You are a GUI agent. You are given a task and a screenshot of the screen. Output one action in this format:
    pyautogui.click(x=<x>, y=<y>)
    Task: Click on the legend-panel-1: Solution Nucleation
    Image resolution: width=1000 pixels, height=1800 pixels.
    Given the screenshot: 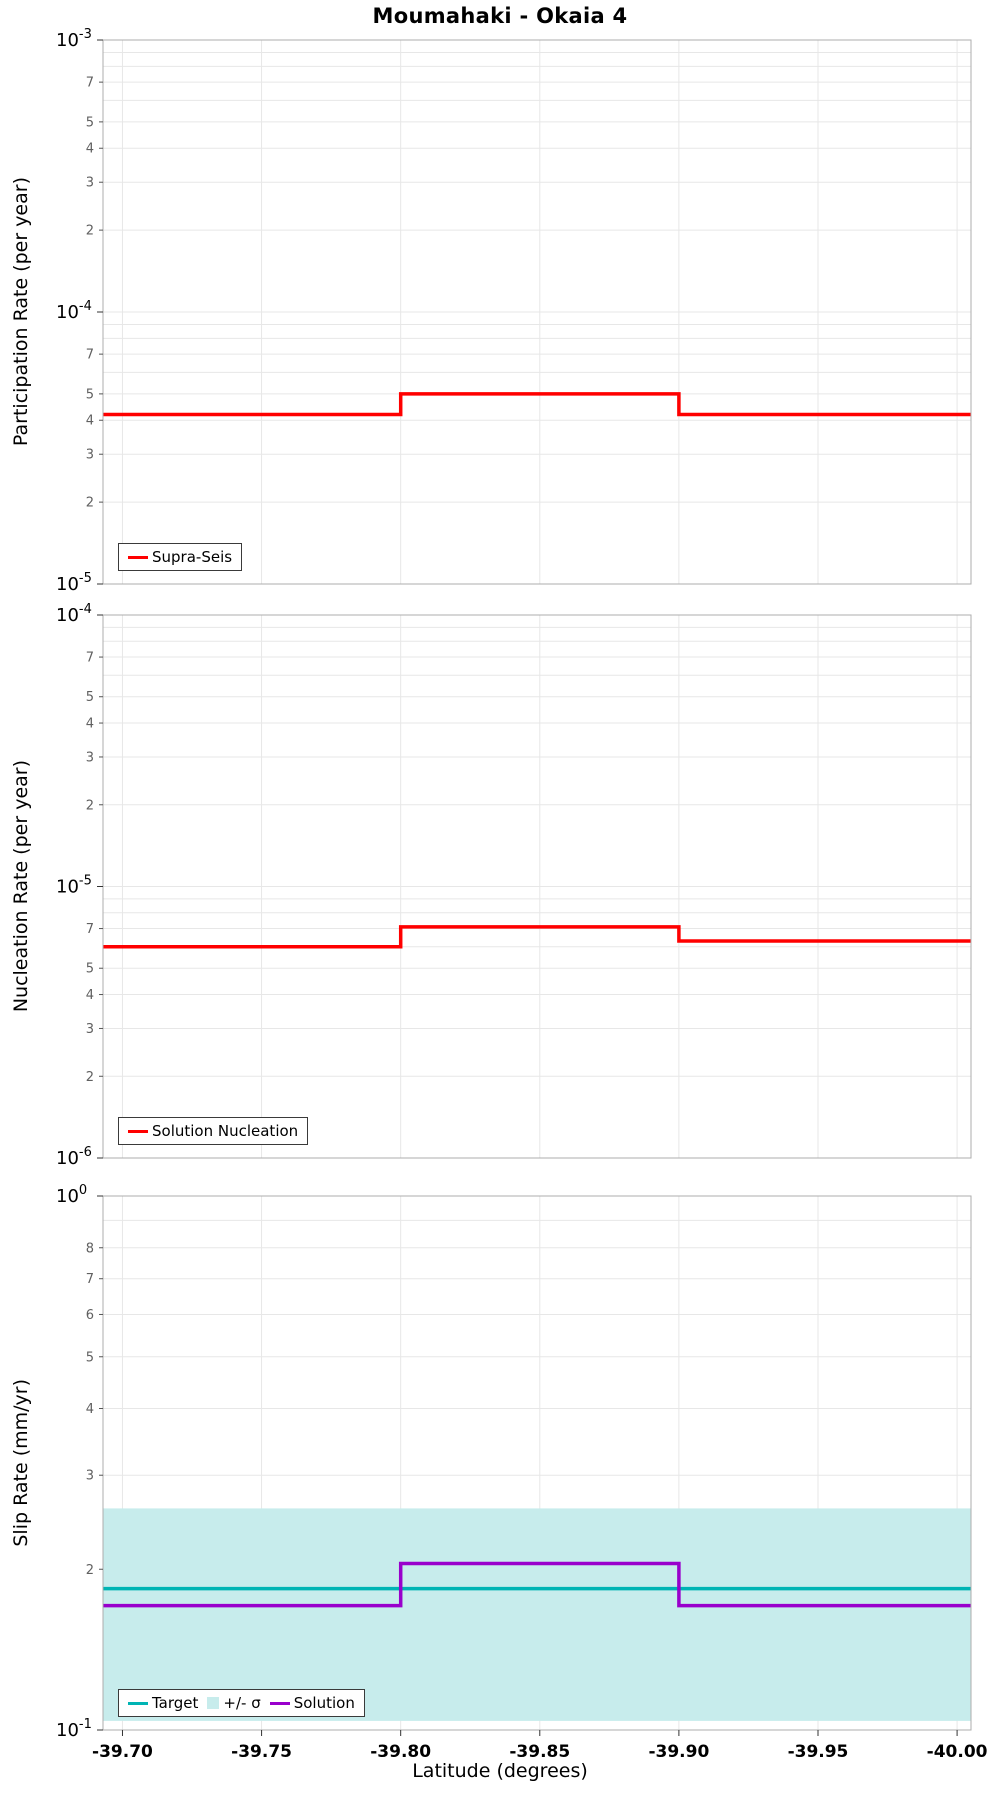 What is the action you would take?
    pyautogui.click(x=213, y=1131)
    